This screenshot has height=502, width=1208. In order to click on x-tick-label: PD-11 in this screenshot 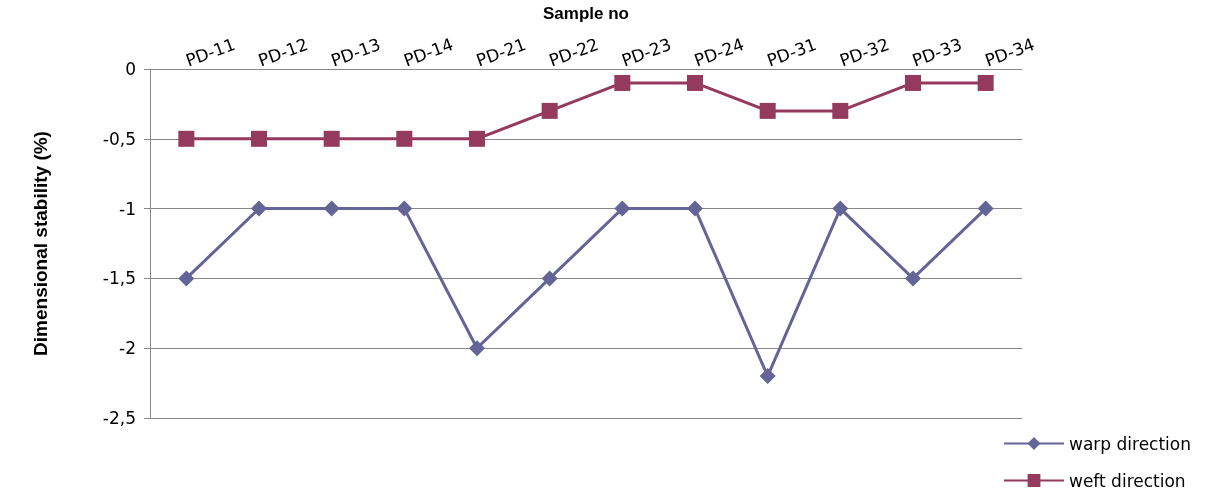, I will do `click(210, 52)`.